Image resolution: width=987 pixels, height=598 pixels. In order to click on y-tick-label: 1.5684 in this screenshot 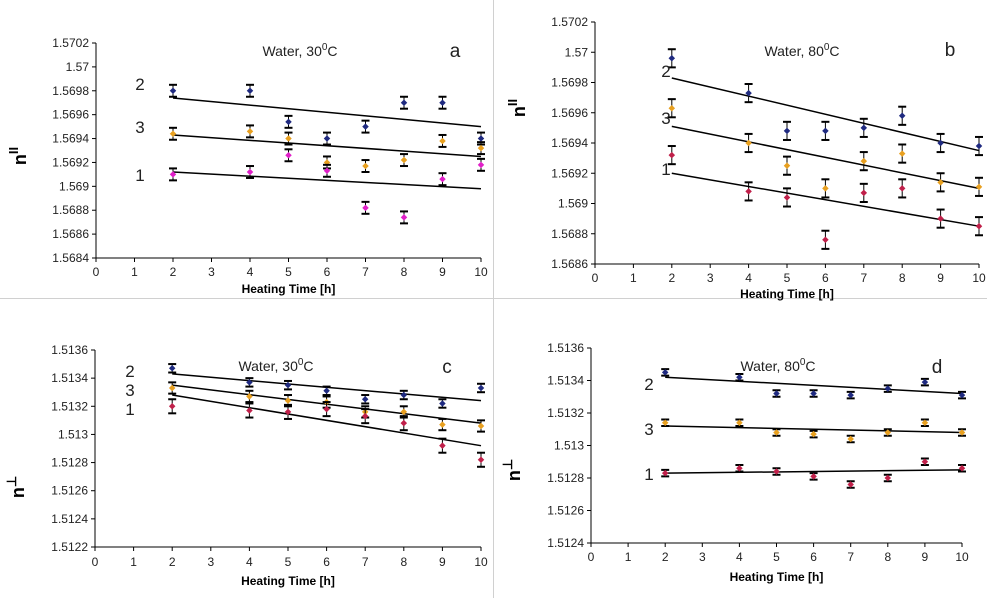, I will do `click(70, 258)`.